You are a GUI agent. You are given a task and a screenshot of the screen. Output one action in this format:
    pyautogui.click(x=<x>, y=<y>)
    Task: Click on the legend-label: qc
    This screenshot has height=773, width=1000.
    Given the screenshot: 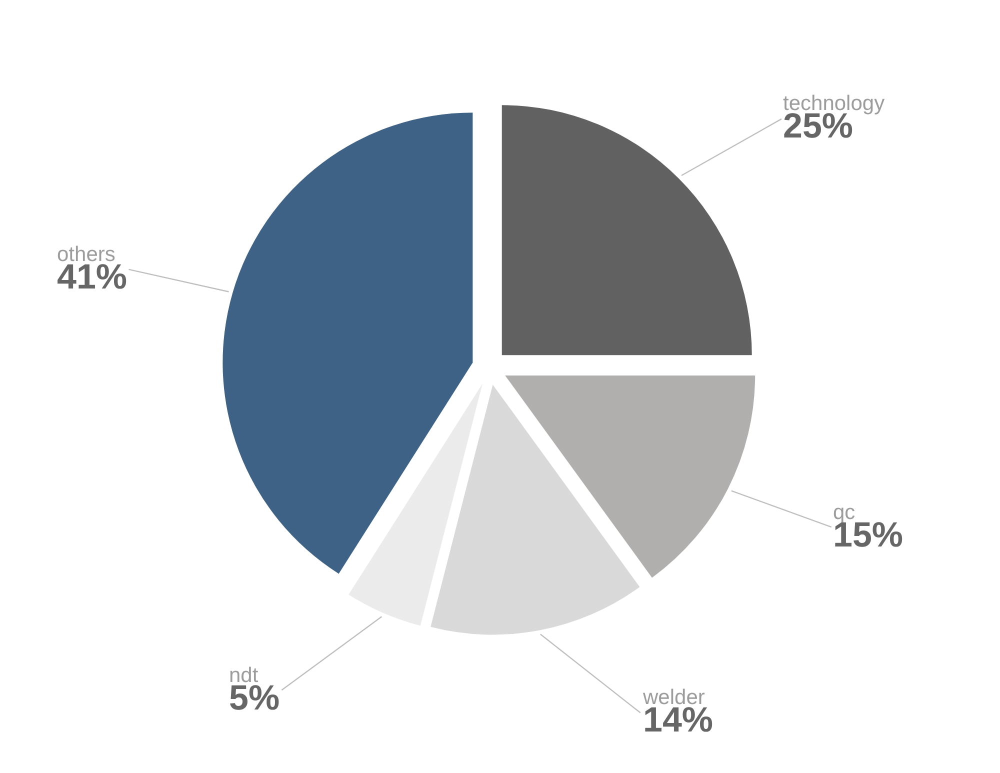 What is the action you would take?
    pyautogui.click(x=844, y=512)
    